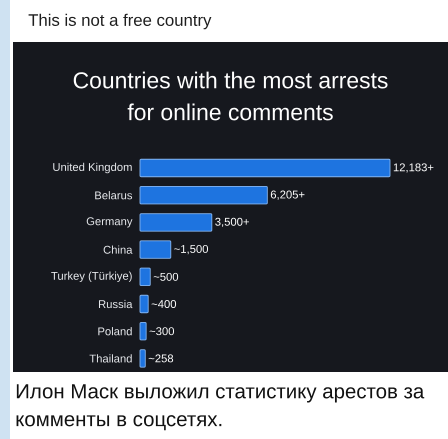 Image resolution: width=448 pixels, height=439 pixels. I want to click on y-tick-label: United Kingdom, so click(92, 168).